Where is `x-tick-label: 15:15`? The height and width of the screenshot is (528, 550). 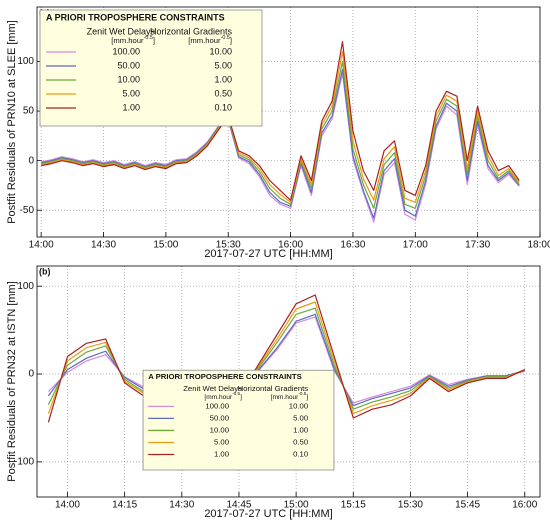
x-tick-label: 15:15 is located at coordinates (353, 505).